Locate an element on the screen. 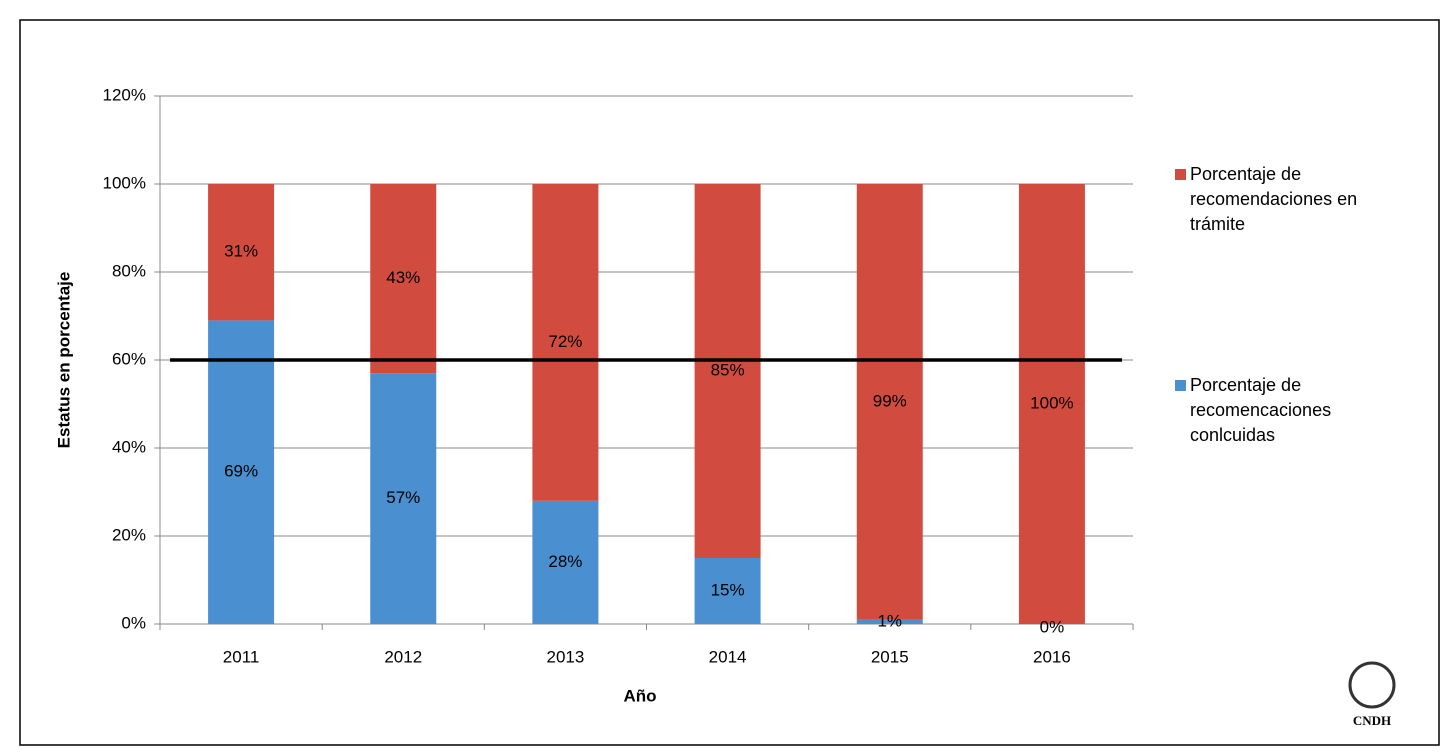  legend-item: Porcentaje de recomencaciones conlcuidas is located at coordinates (1295, 410).